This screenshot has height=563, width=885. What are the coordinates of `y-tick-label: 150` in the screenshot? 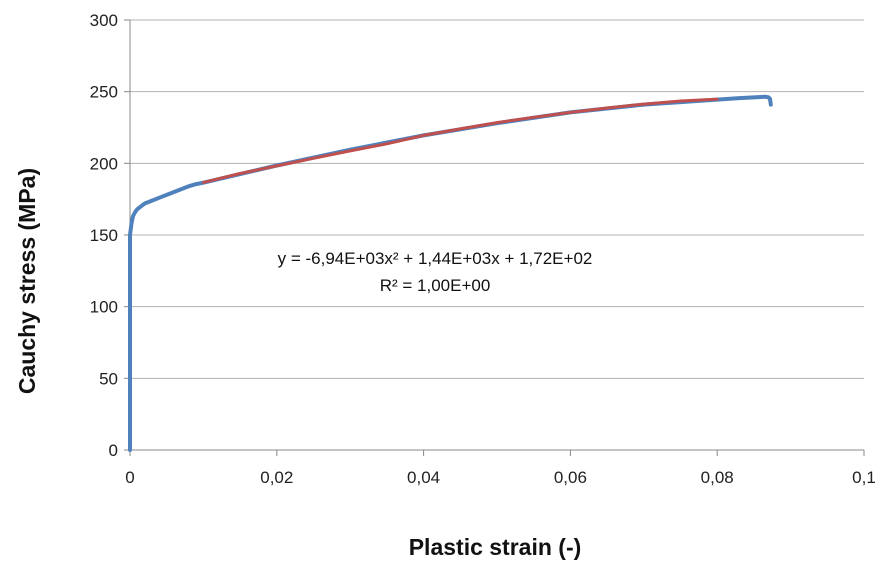 It's located at (104, 235).